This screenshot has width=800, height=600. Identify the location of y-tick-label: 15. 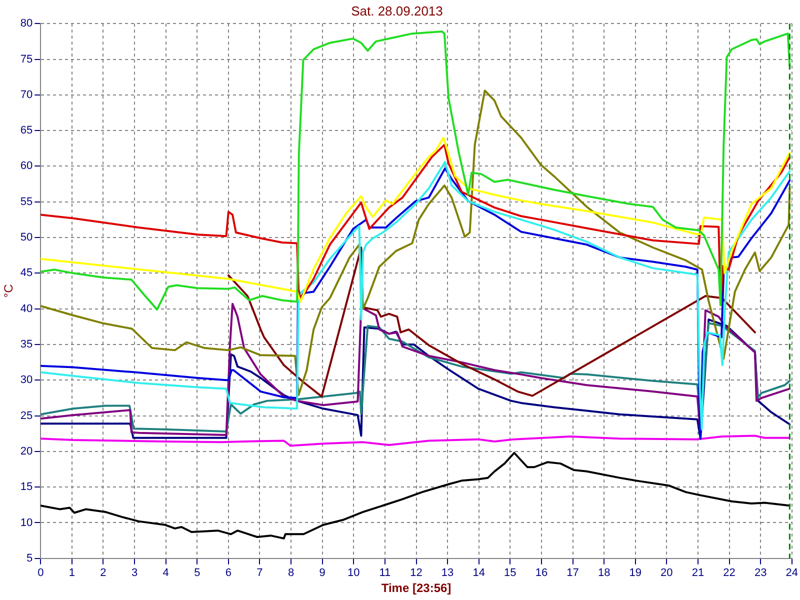
(26, 487).